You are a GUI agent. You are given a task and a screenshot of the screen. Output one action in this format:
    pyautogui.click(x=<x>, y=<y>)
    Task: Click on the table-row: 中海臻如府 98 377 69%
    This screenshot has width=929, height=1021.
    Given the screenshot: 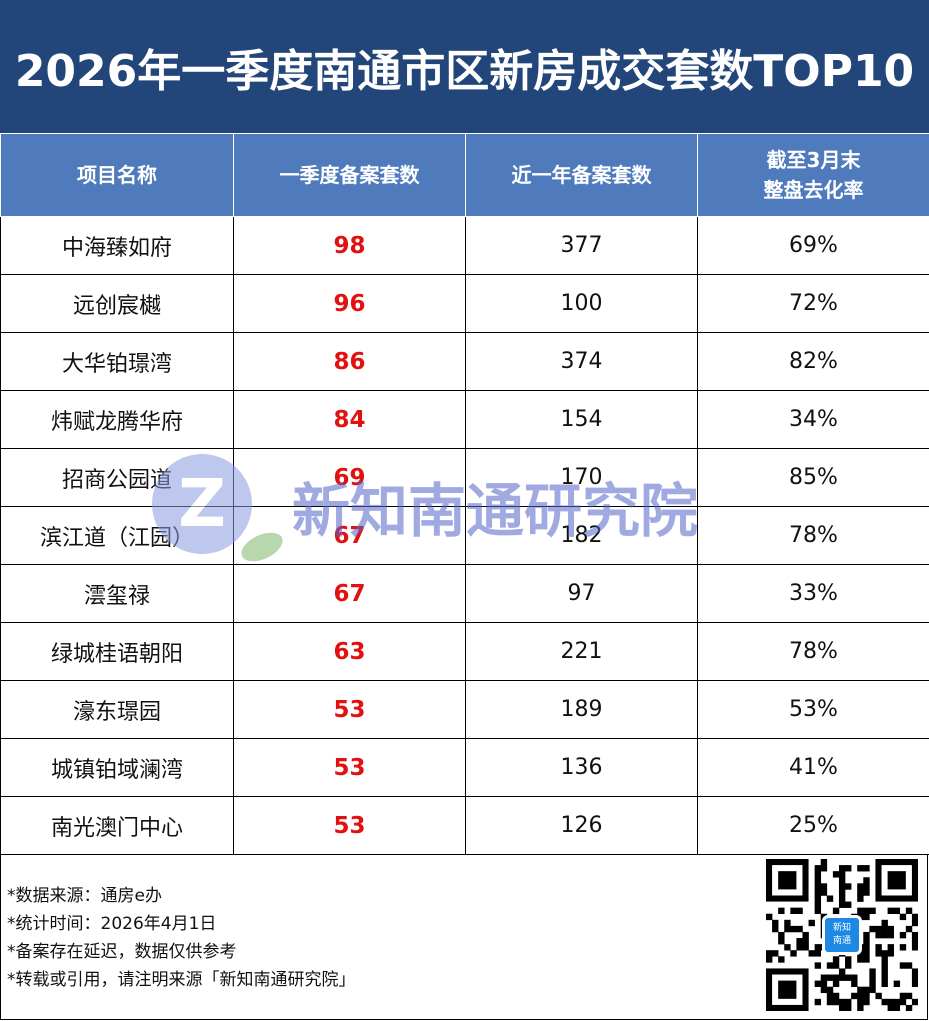 What is the action you would take?
    pyautogui.click(x=464, y=245)
    